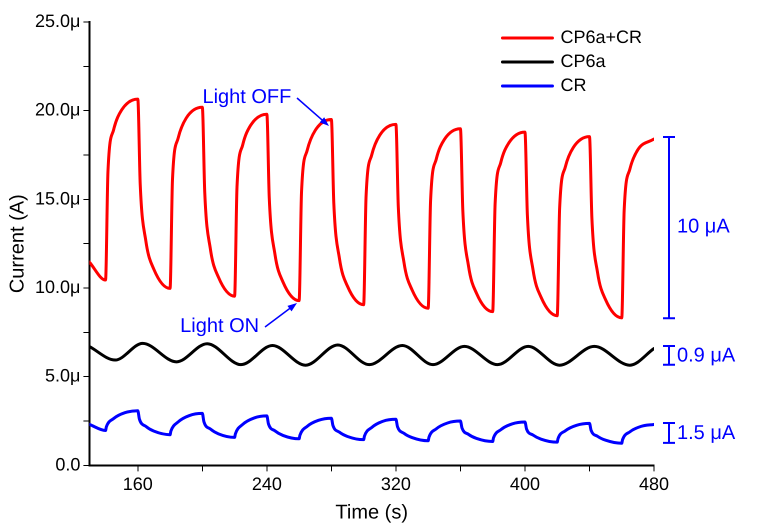 This screenshot has width=759, height=529. Describe the element at coordinates (247, 97) in the screenshot. I see `annotation: Light OFF` at that location.